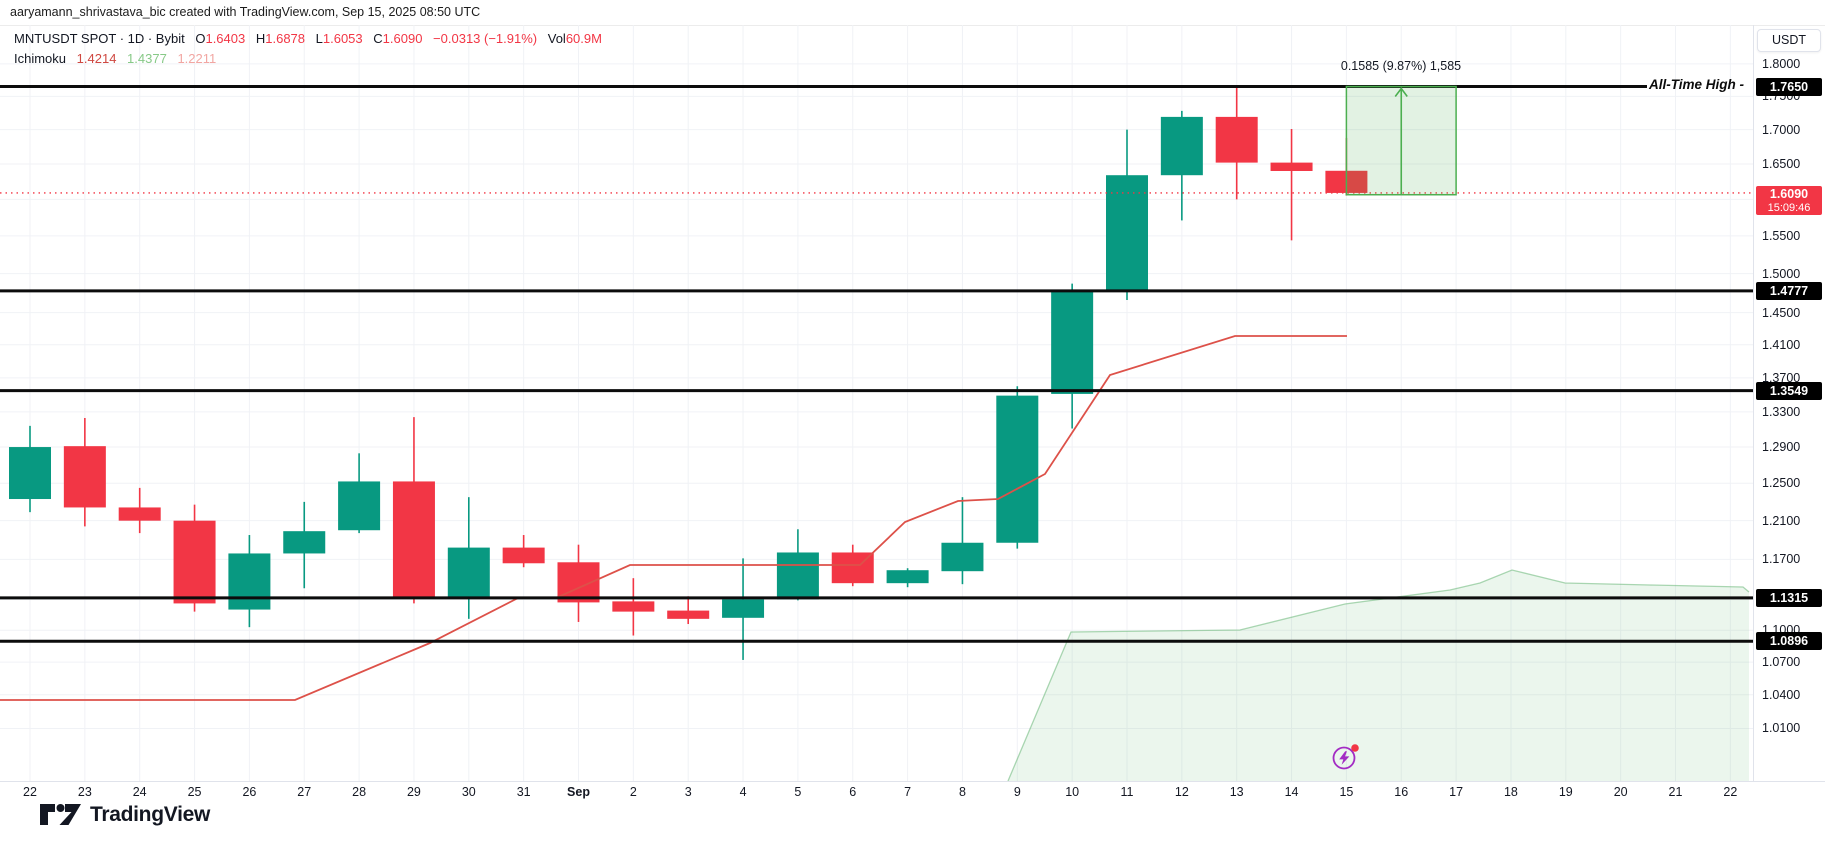 This screenshot has width=1825, height=849. What do you see at coordinates (249, 792) in the screenshot?
I see `time-tick: 26` at bounding box center [249, 792].